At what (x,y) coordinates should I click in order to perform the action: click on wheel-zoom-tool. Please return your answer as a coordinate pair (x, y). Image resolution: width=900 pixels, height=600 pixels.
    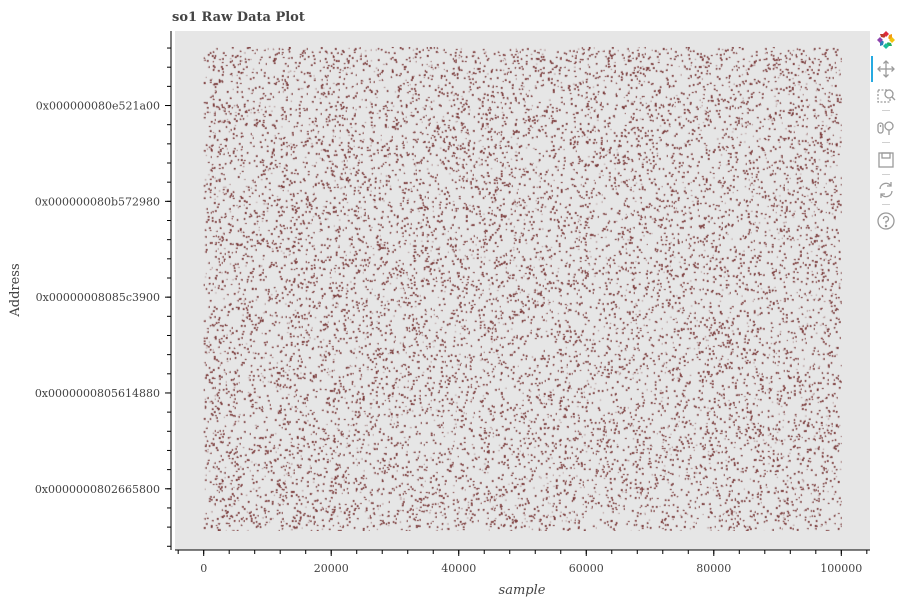
    Looking at the image, I should click on (886, 128).